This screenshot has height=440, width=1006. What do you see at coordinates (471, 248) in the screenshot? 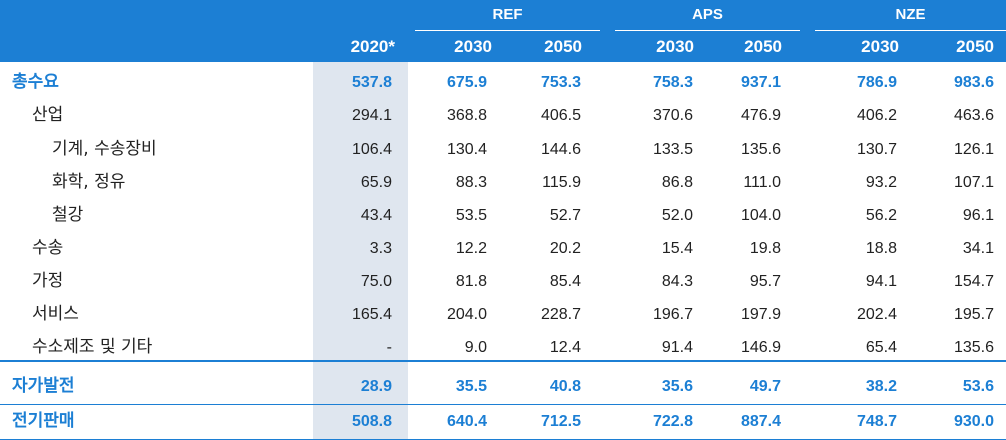
I see `table-cell: 12.2` at bounding box center [471, 248].